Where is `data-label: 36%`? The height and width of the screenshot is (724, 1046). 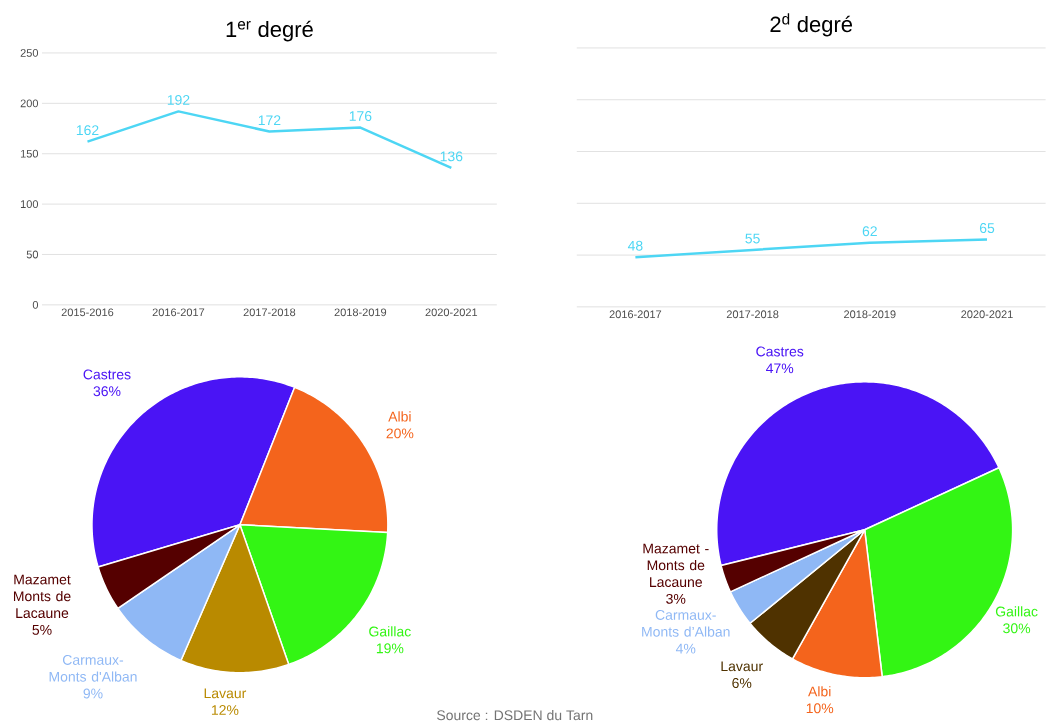 data-label: 36% is located at coordinates (107, 391).